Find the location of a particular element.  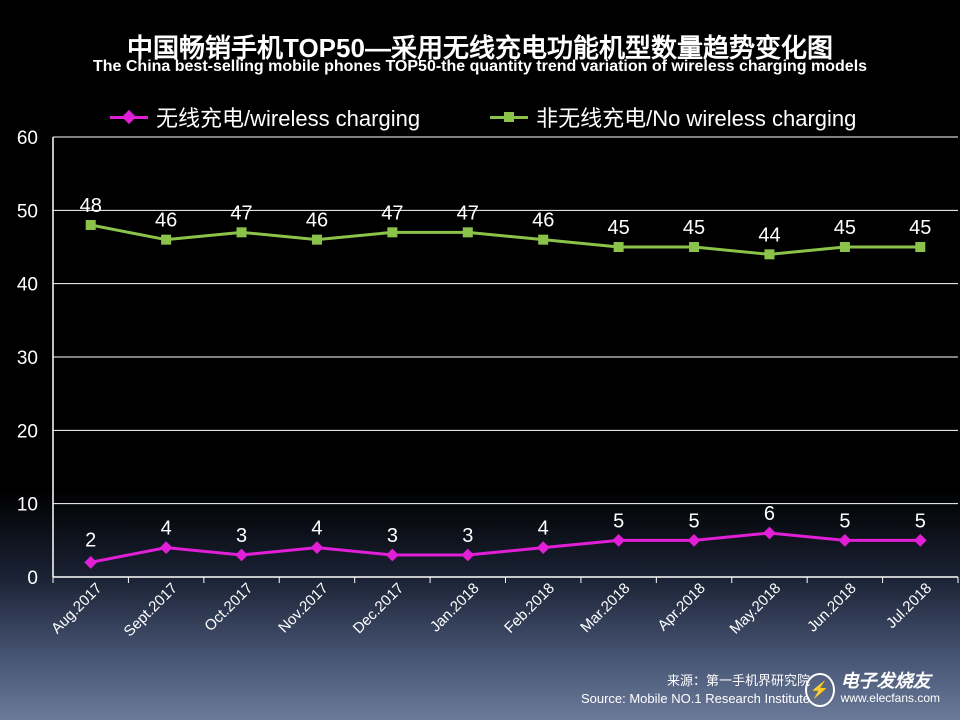

x-tick-label: Apr.2018 is located at coordinates (681, 607).